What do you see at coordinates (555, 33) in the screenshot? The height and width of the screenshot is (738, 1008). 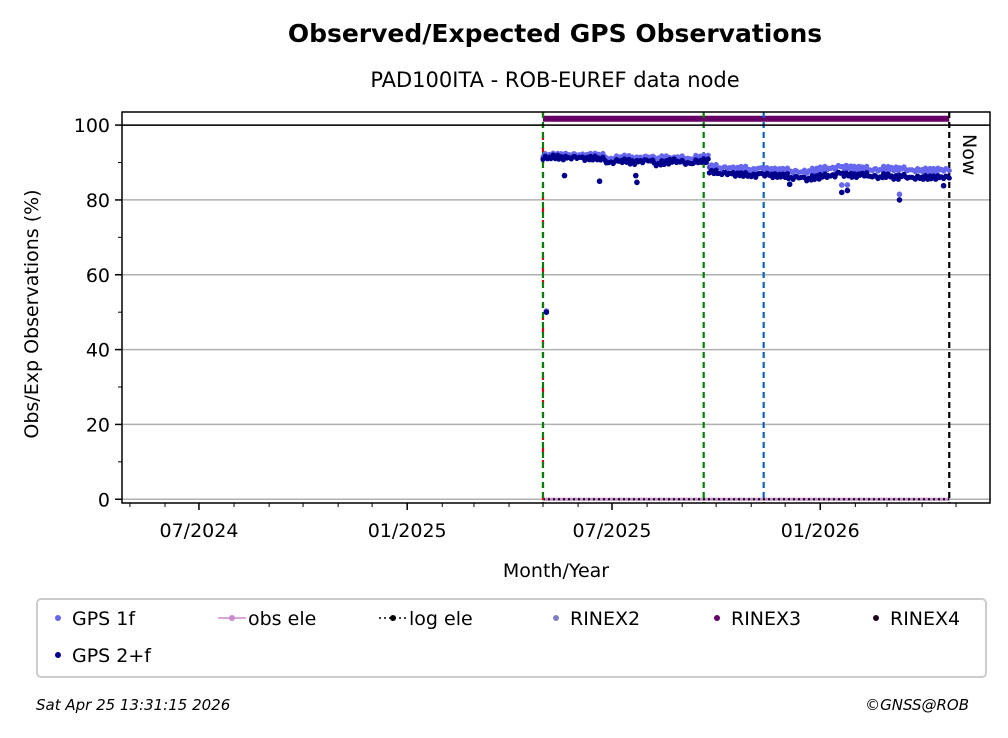 I see `chart-title: Observed/Expected GPS Observations` at bounding box center [555, 33].